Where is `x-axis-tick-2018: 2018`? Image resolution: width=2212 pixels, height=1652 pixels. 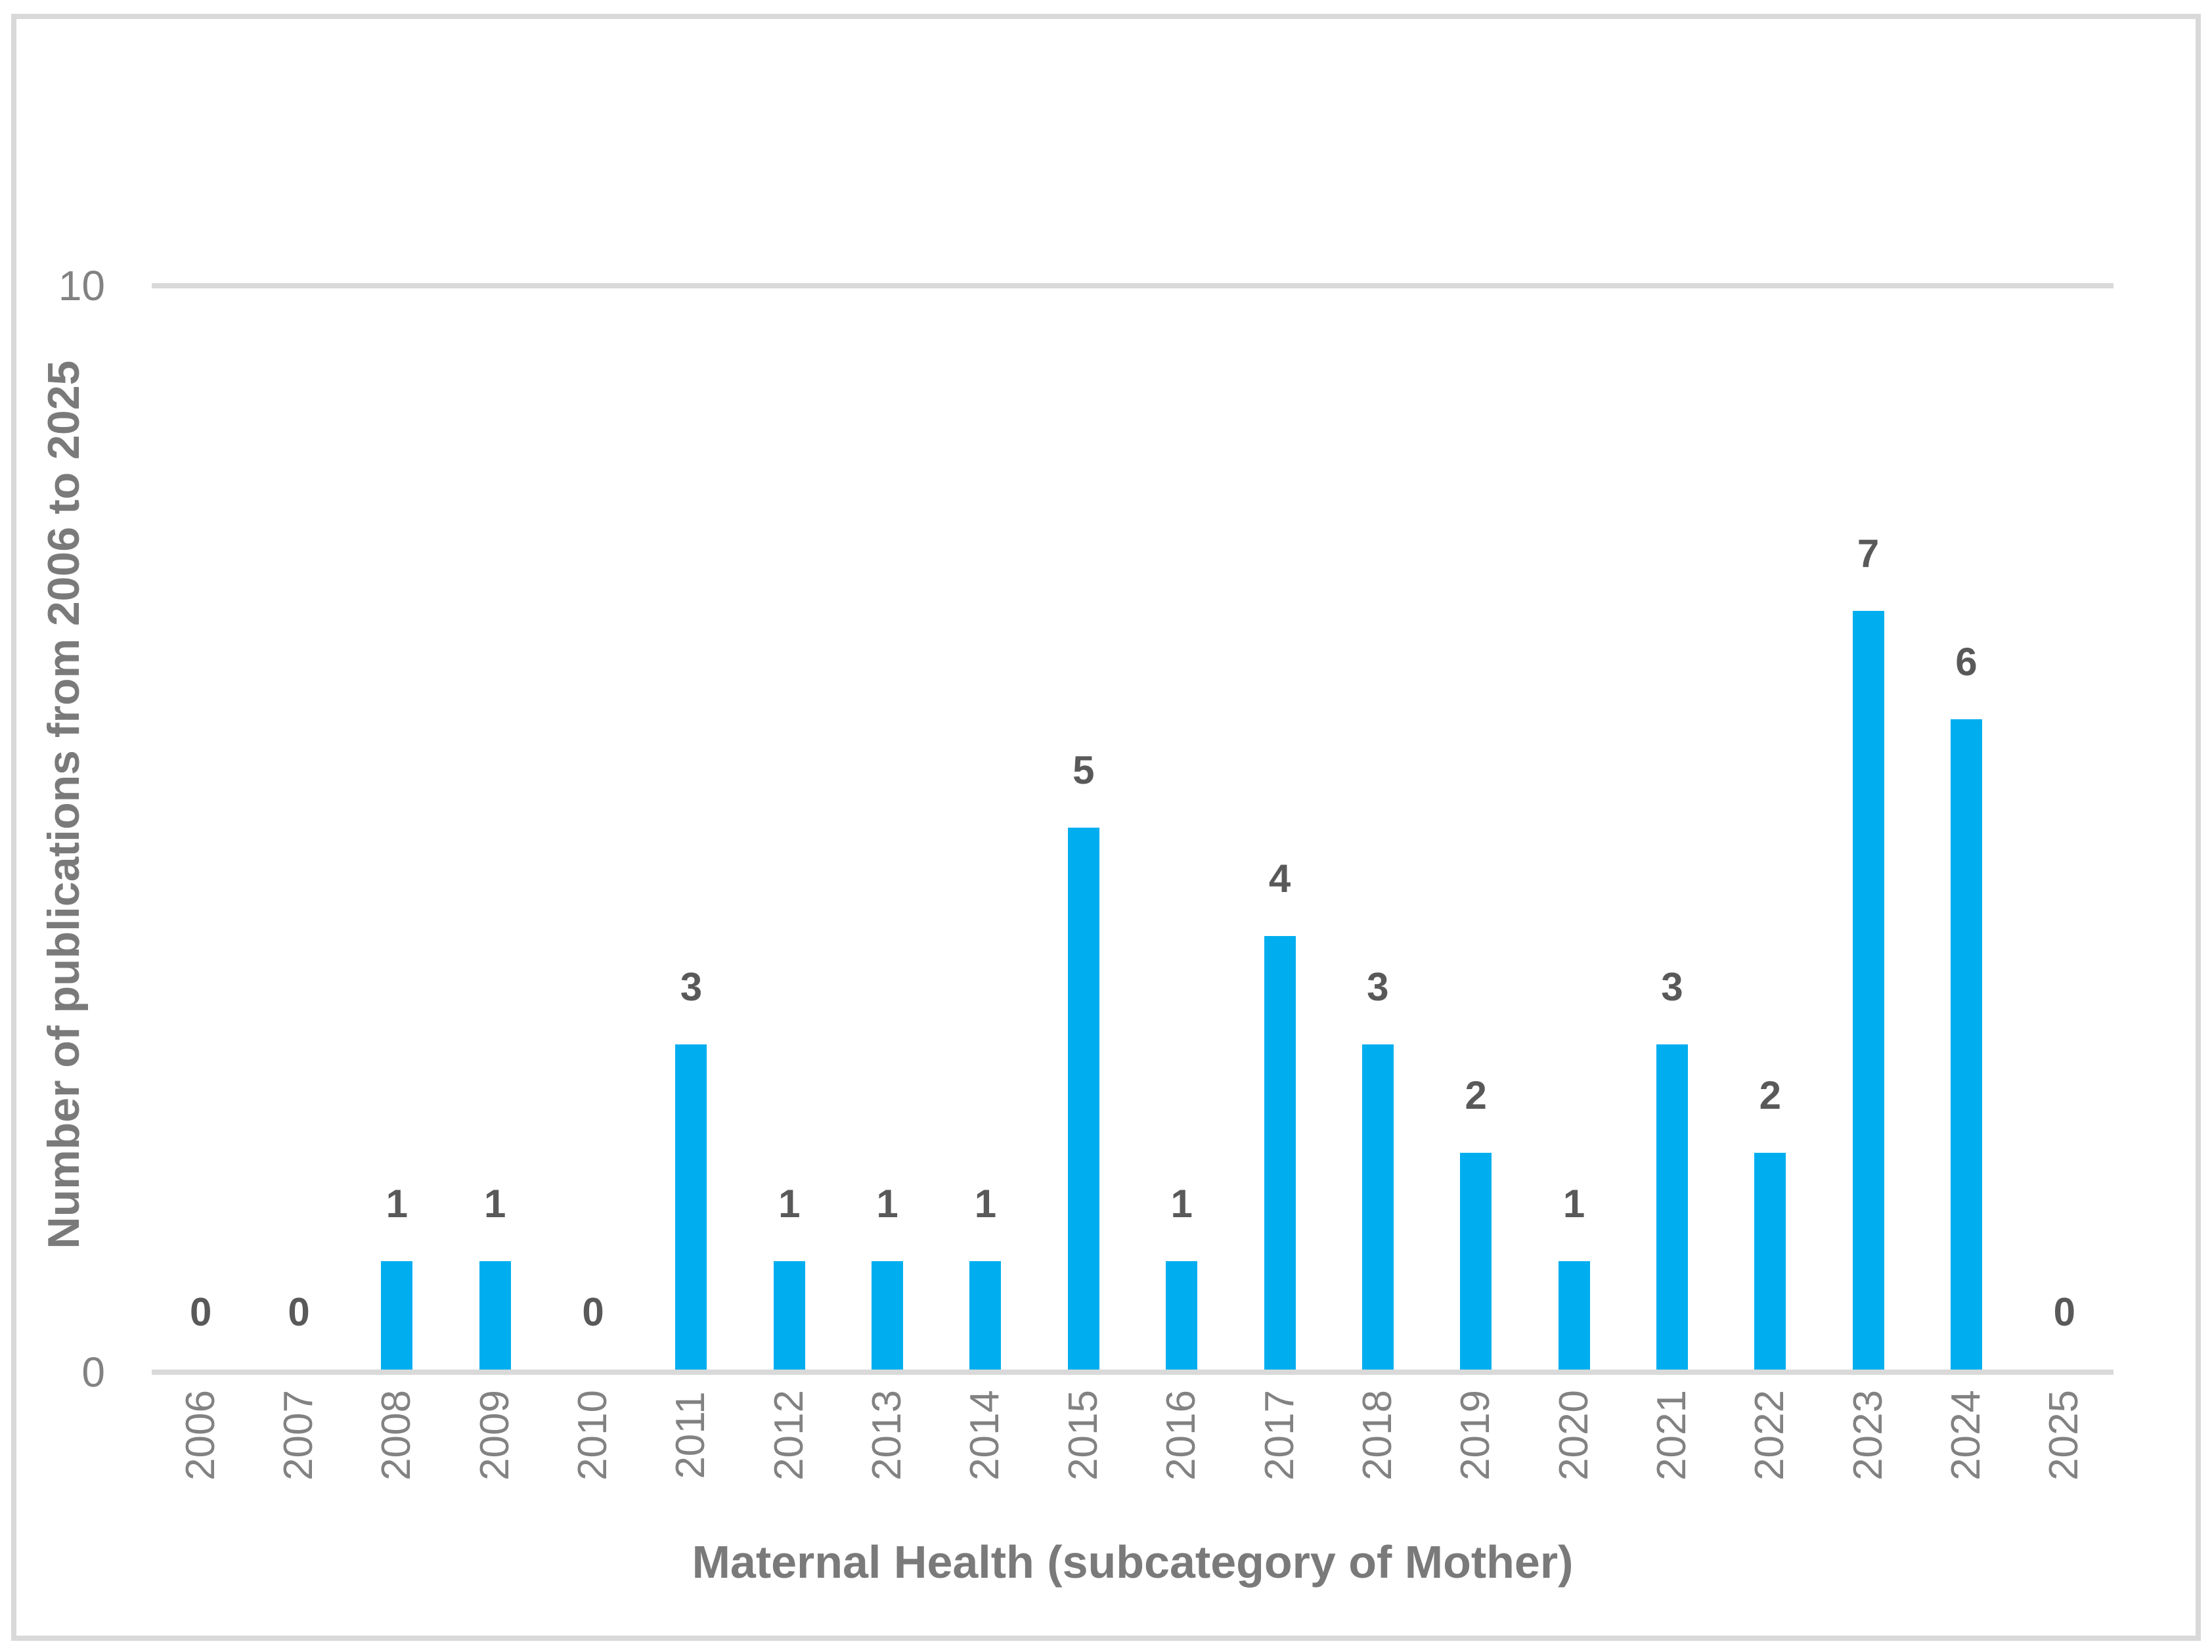 x-axis-tick-2018: 2018 is located at coordinates (1377, 1436).